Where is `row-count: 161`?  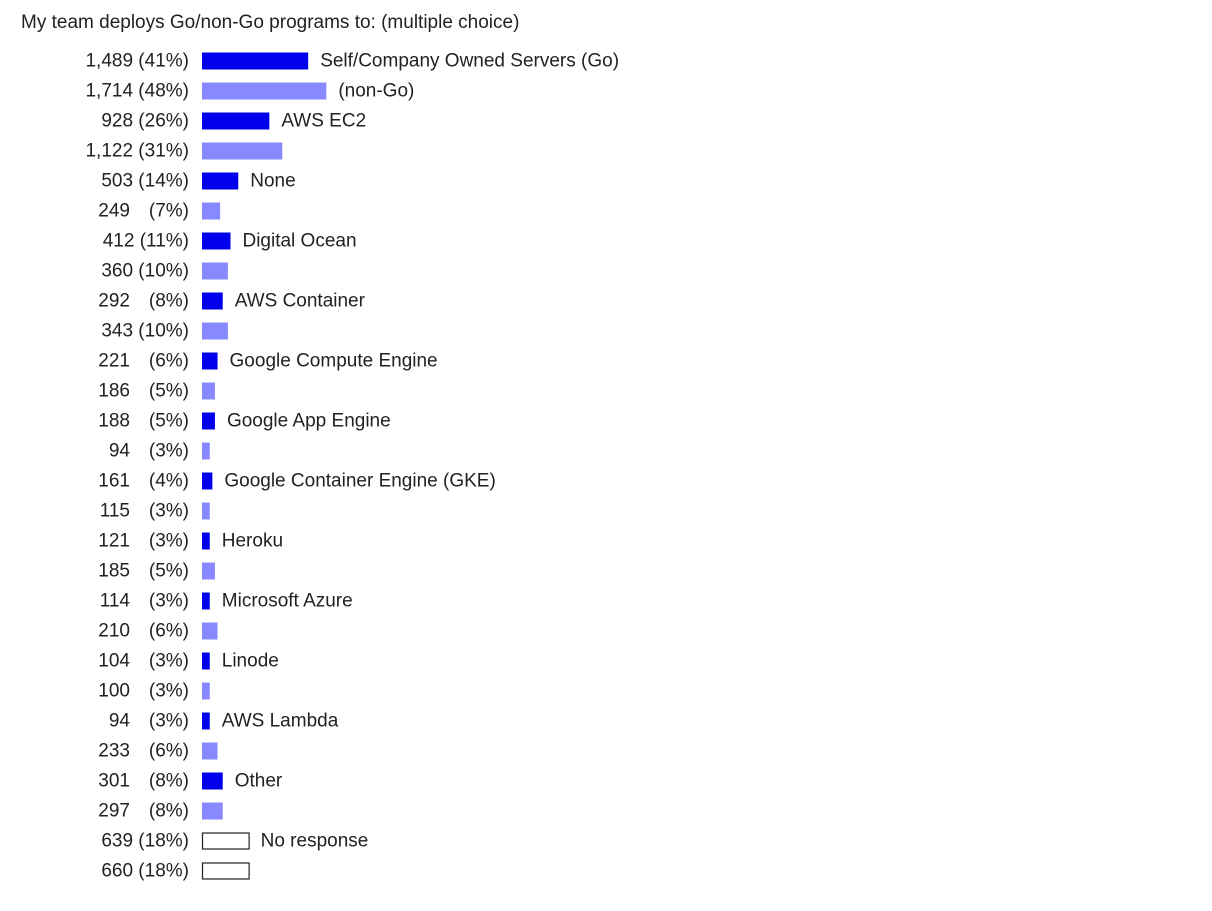
row-count: 161 is located at coordinates (114, 481).